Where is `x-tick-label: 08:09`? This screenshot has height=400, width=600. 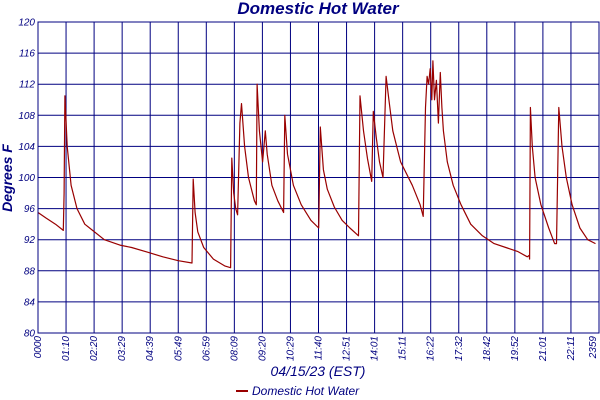 x-tick-label: 08:09 is located at coordinates (234, 348).